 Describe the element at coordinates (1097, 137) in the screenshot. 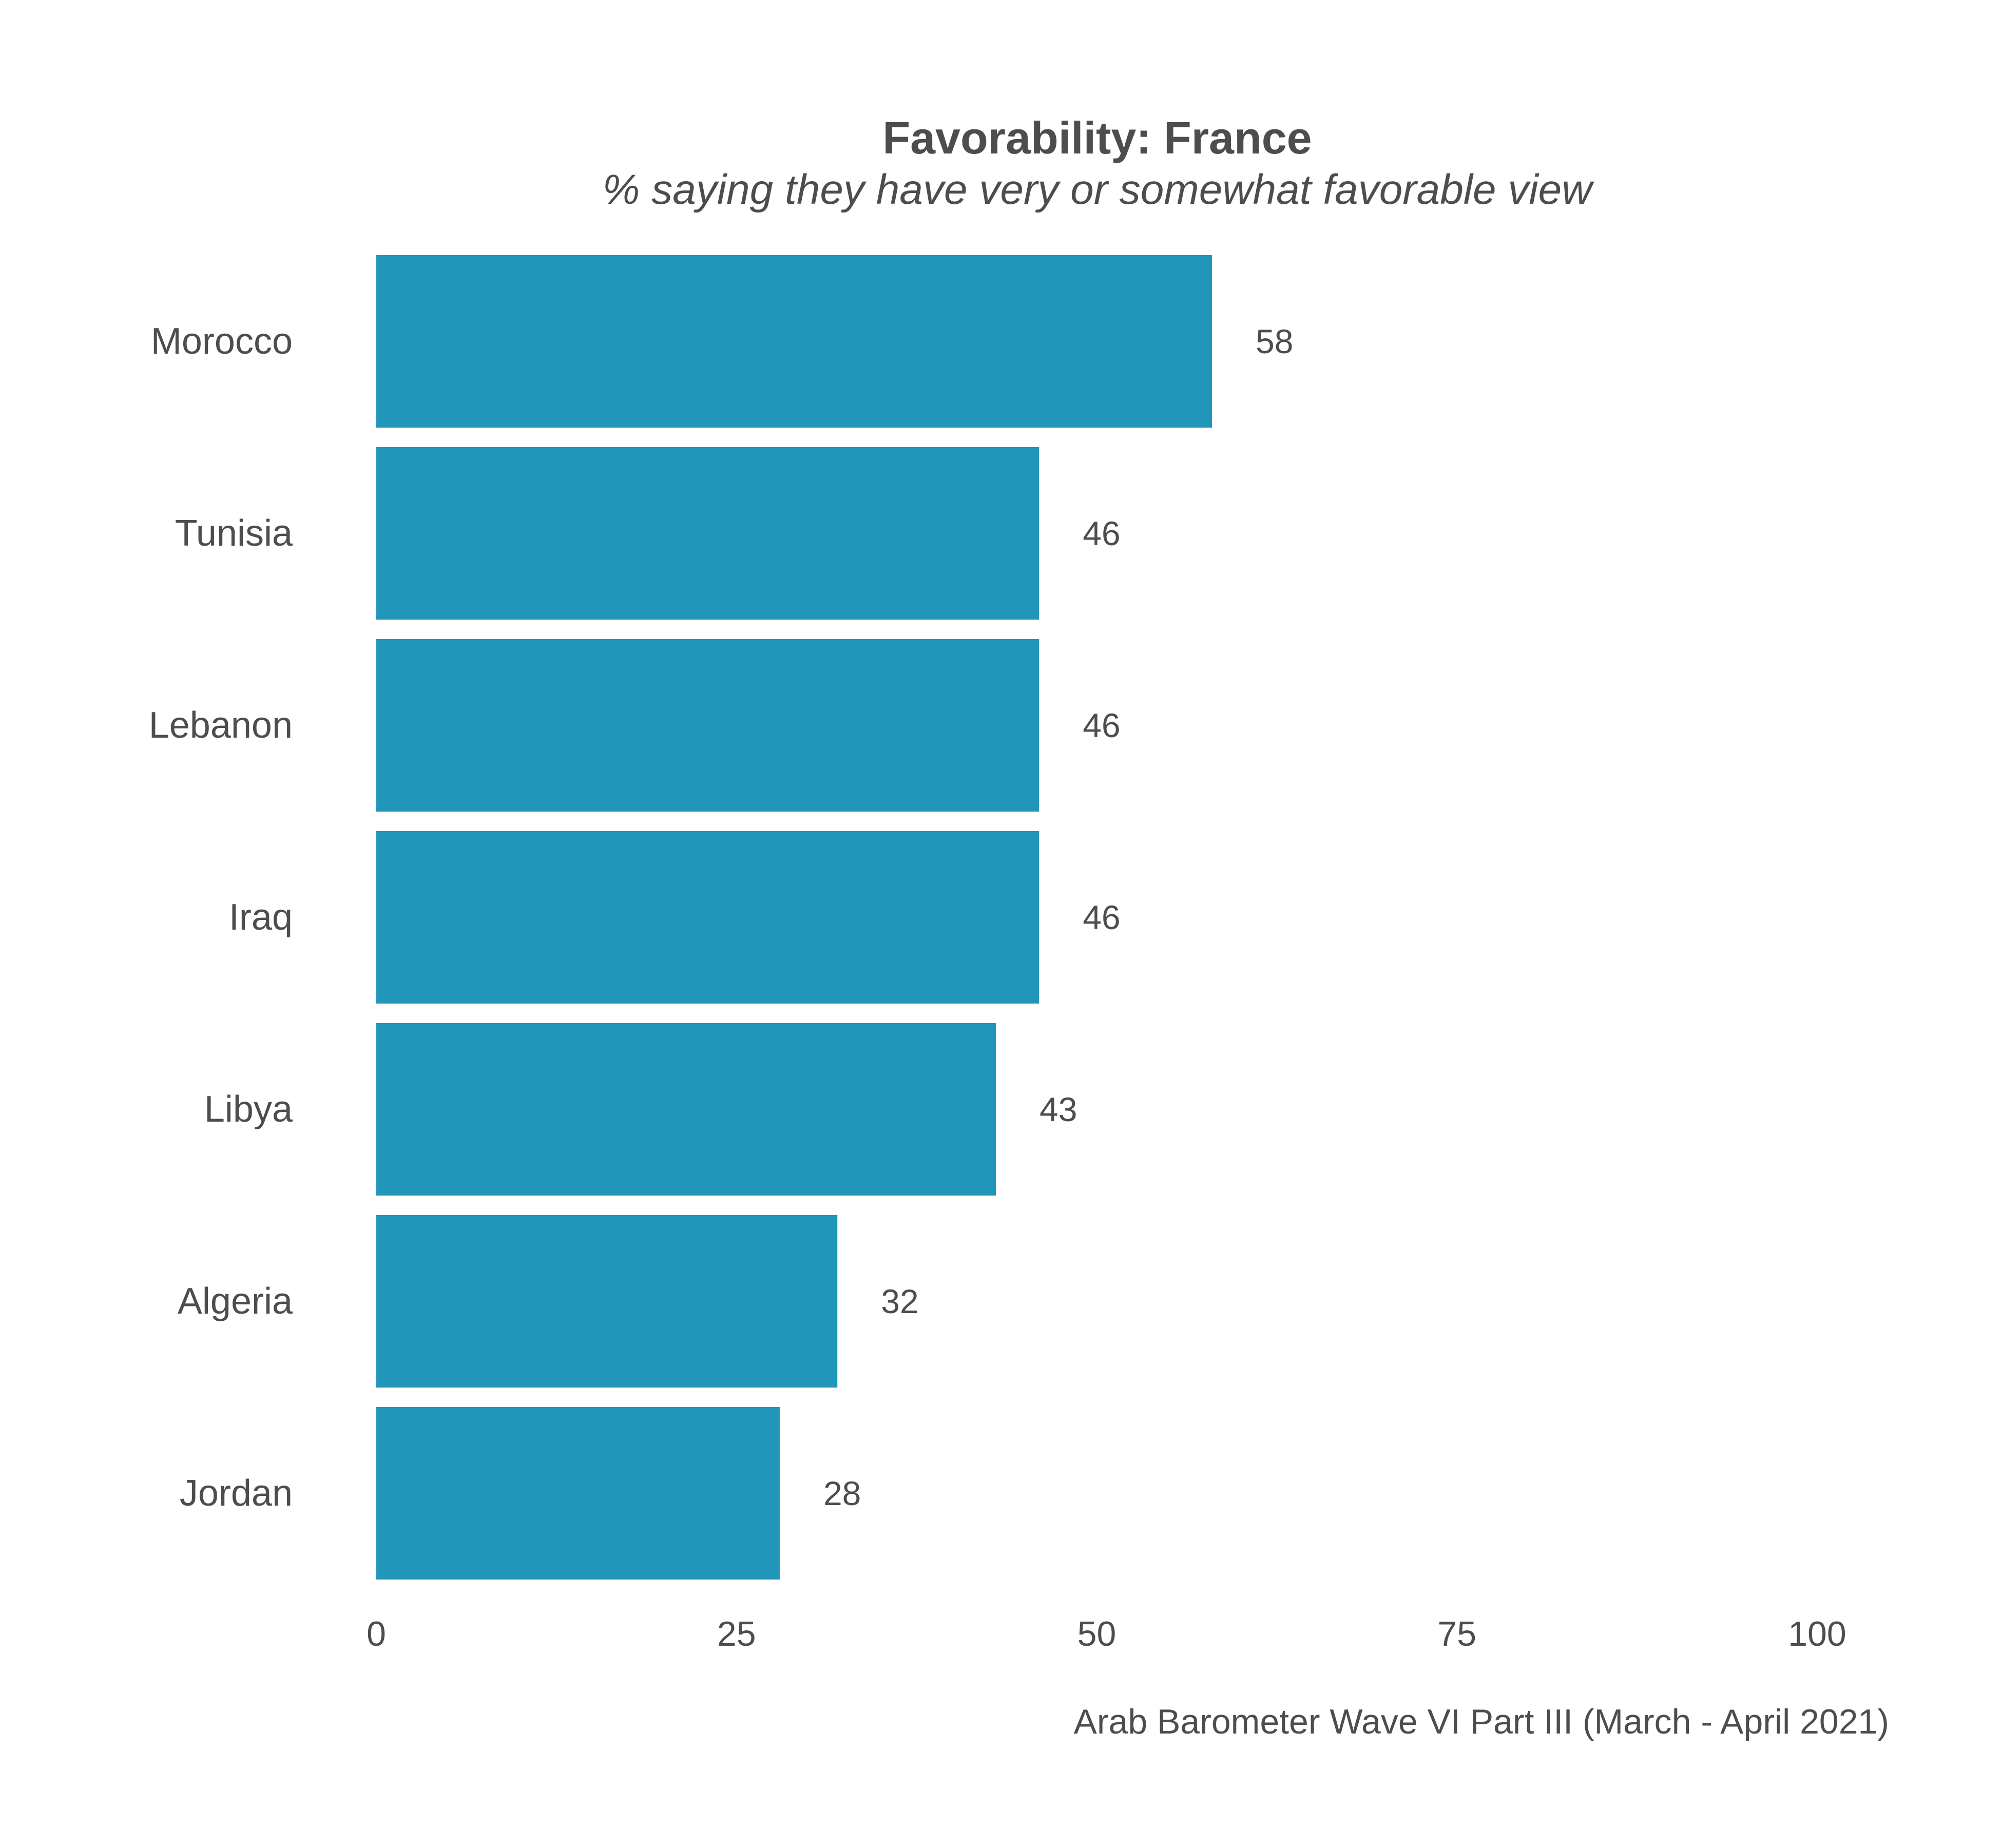

I see `chart-title: Favorability: France` at that location.